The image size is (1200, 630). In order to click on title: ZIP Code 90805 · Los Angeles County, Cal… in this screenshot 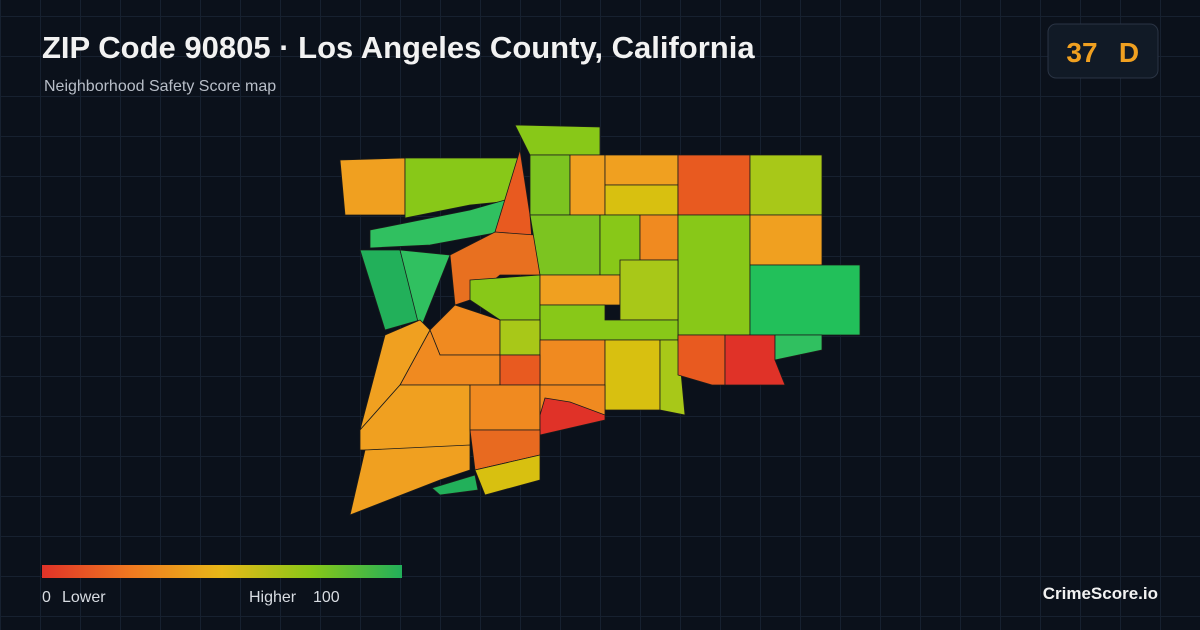, I will do `click(398, 47)`.